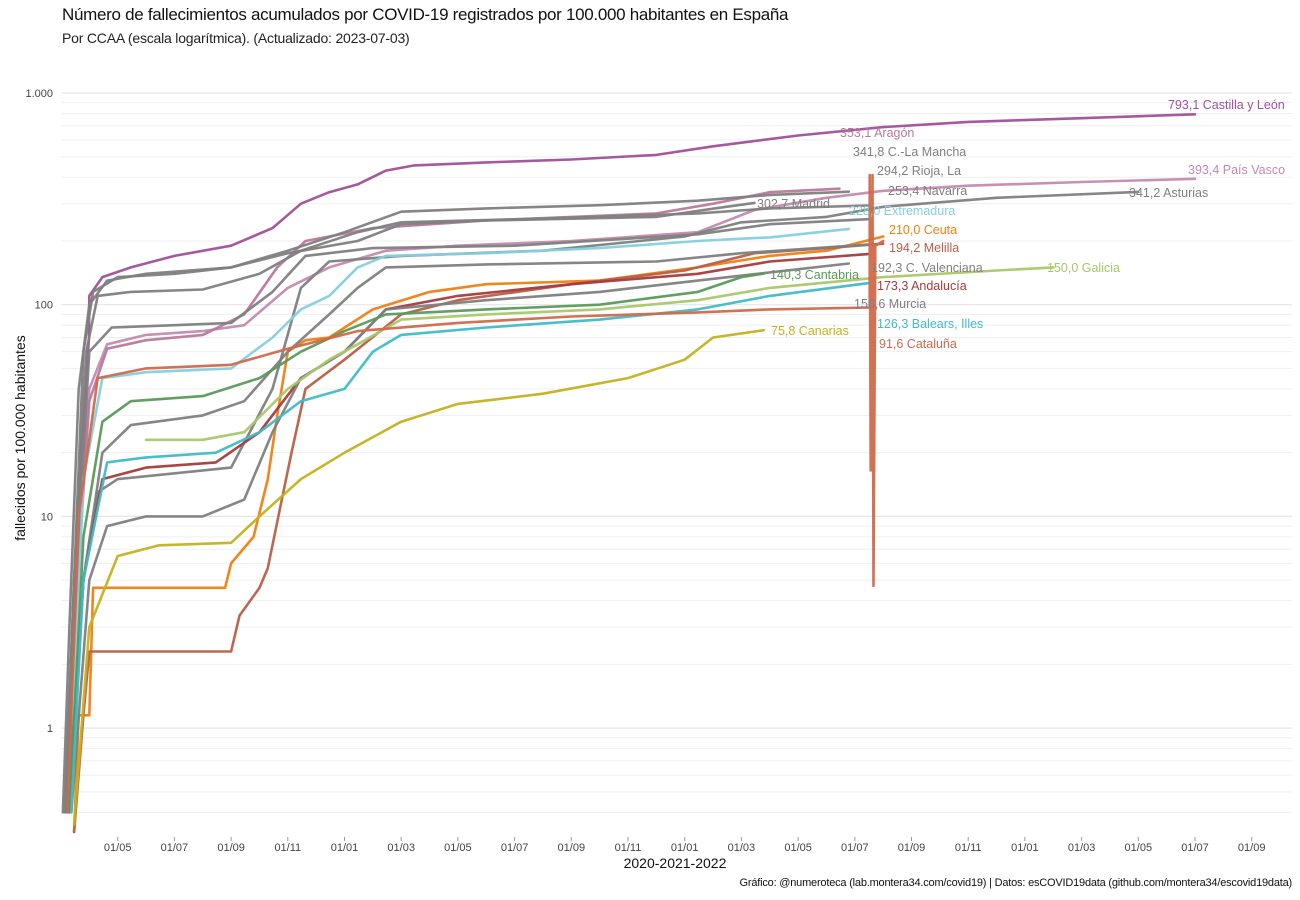 This screenshot has height=900, width=1300. I want to click on series-label: 91,6 Cataluña, so click(918, 344).